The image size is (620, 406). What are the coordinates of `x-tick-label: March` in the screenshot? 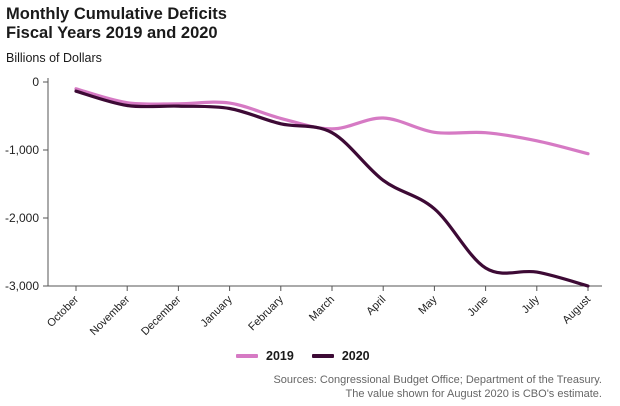 It's located at (322, 309).